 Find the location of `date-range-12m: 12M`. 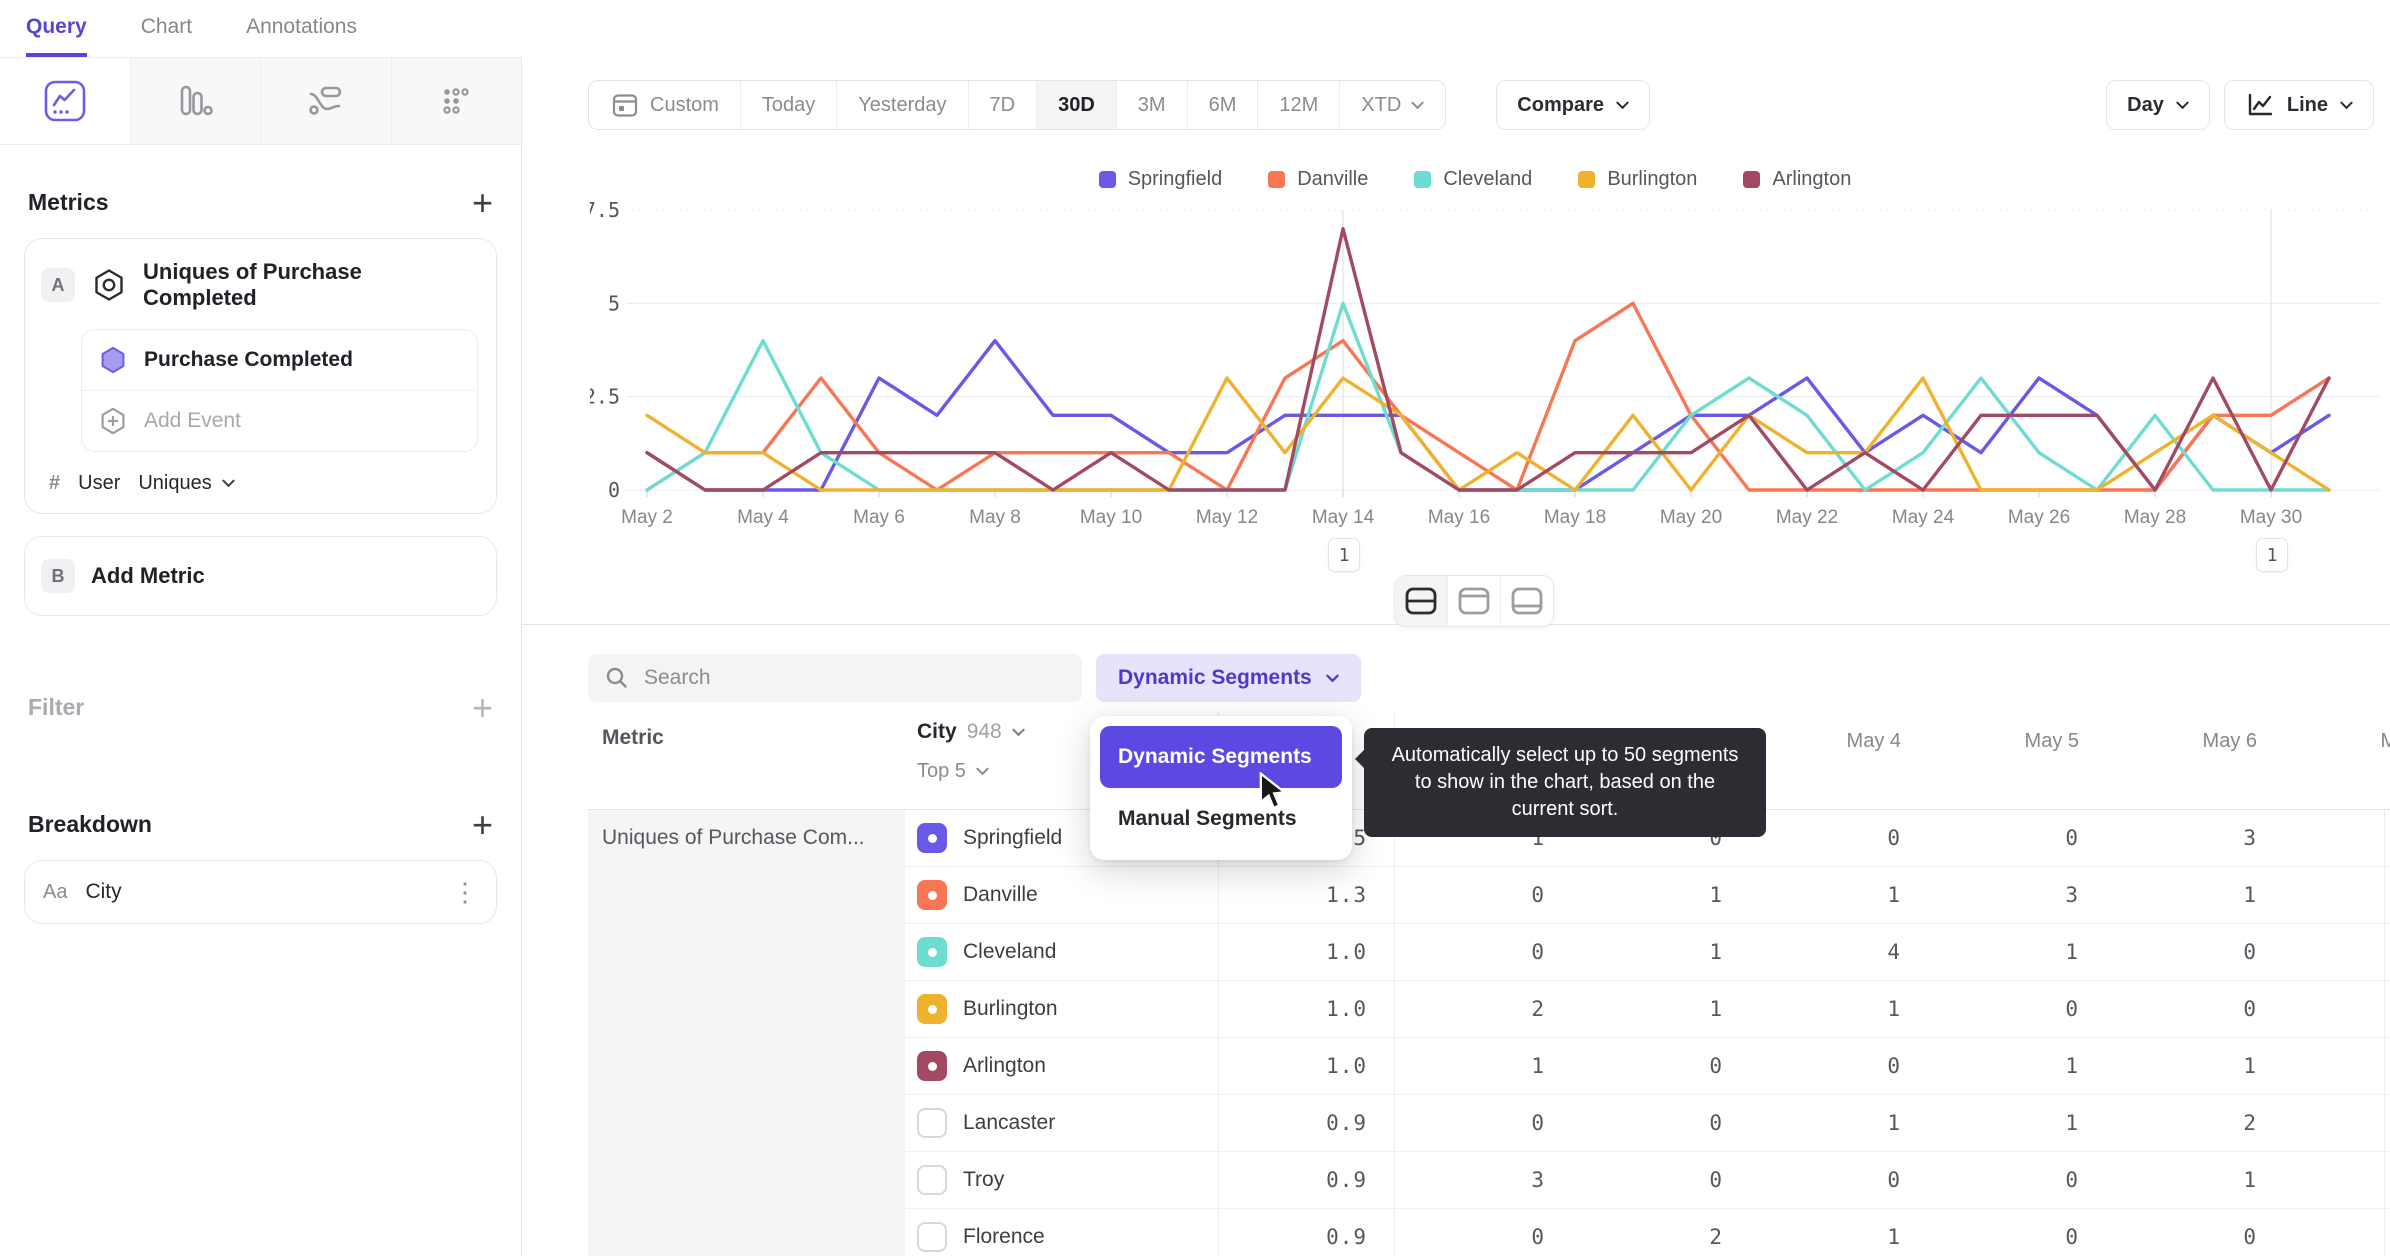

date-range-12m: 12M is located at coordinates (1299, 105).